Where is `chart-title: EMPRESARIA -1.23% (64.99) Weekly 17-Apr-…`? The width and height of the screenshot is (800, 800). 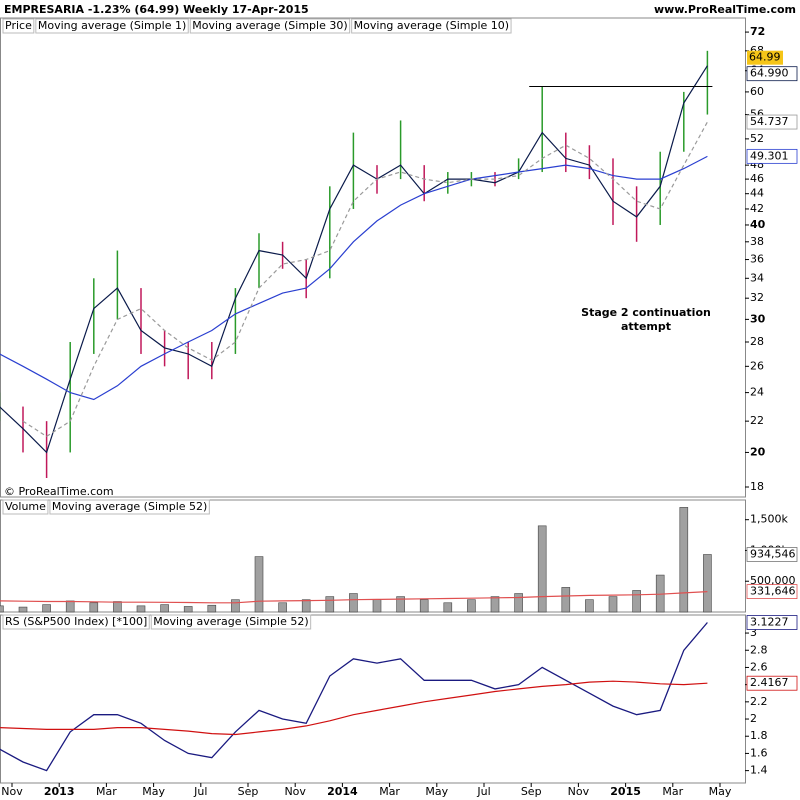 chart-title: EMPRESARIA -1.23% (64.99) Weekly 17-Apr-… is located at coordinates (156, 9).